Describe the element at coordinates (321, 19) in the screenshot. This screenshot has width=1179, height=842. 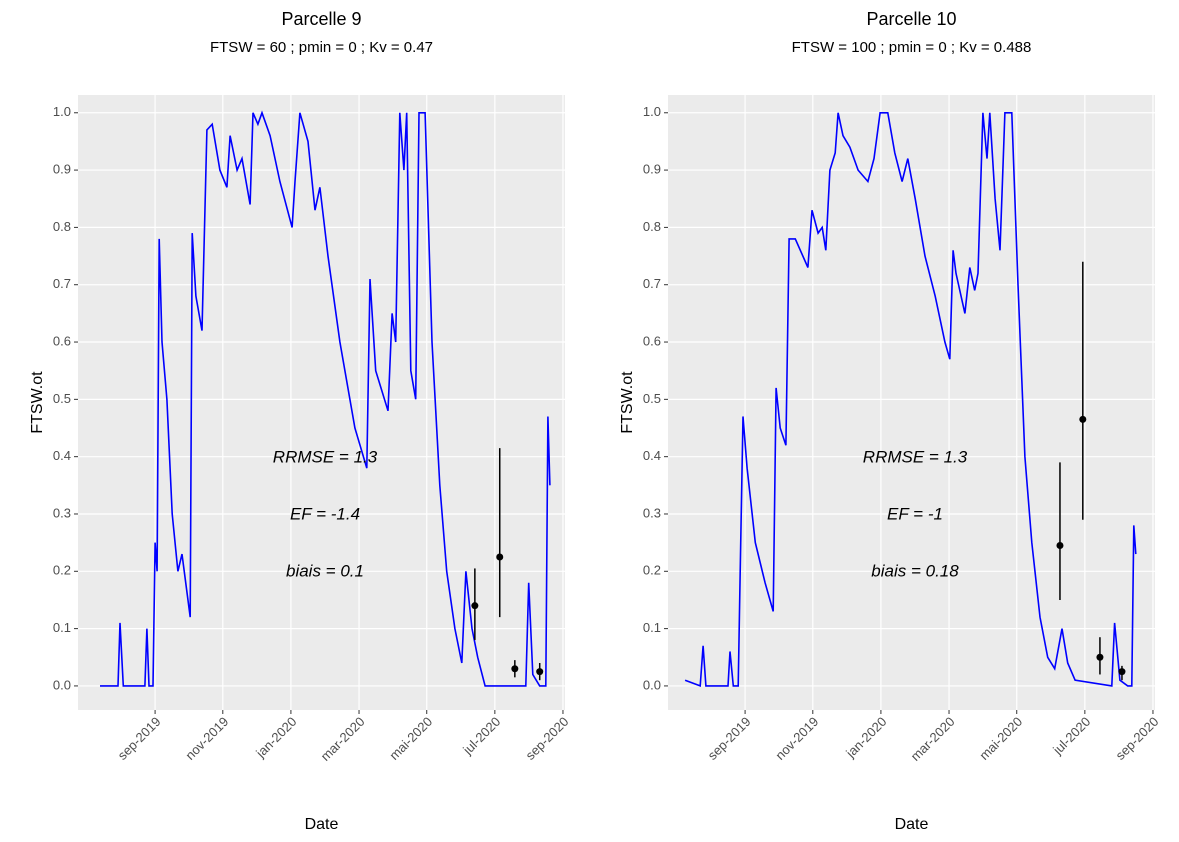
I see `chart-title: Parcelle 9` at that location.